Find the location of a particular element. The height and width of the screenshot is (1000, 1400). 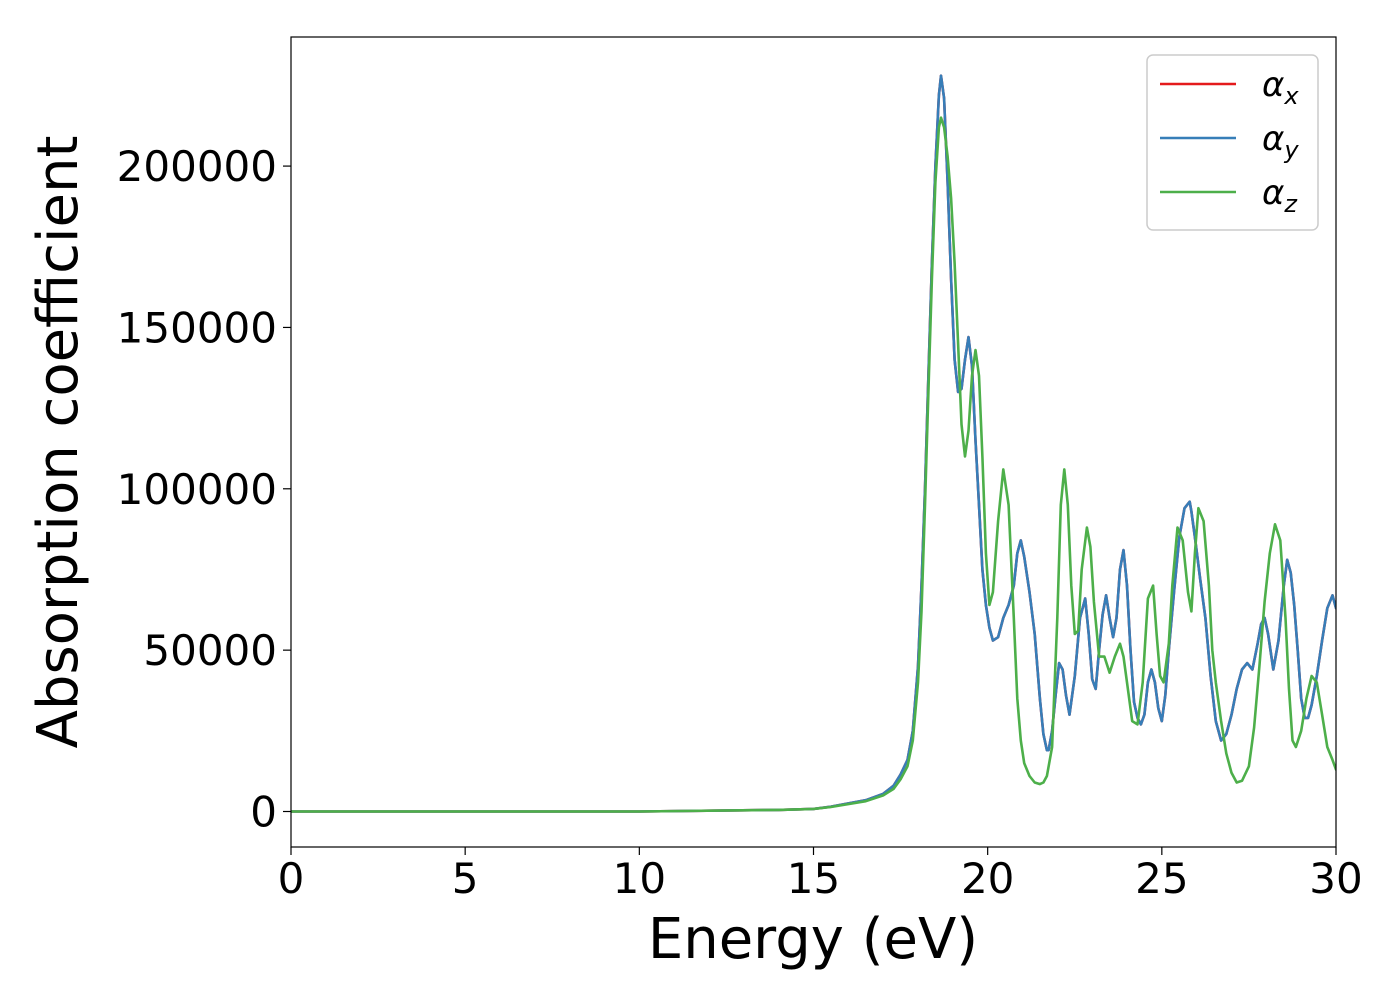

y-tick-label: 200000 is located at coordinates (197, 166).